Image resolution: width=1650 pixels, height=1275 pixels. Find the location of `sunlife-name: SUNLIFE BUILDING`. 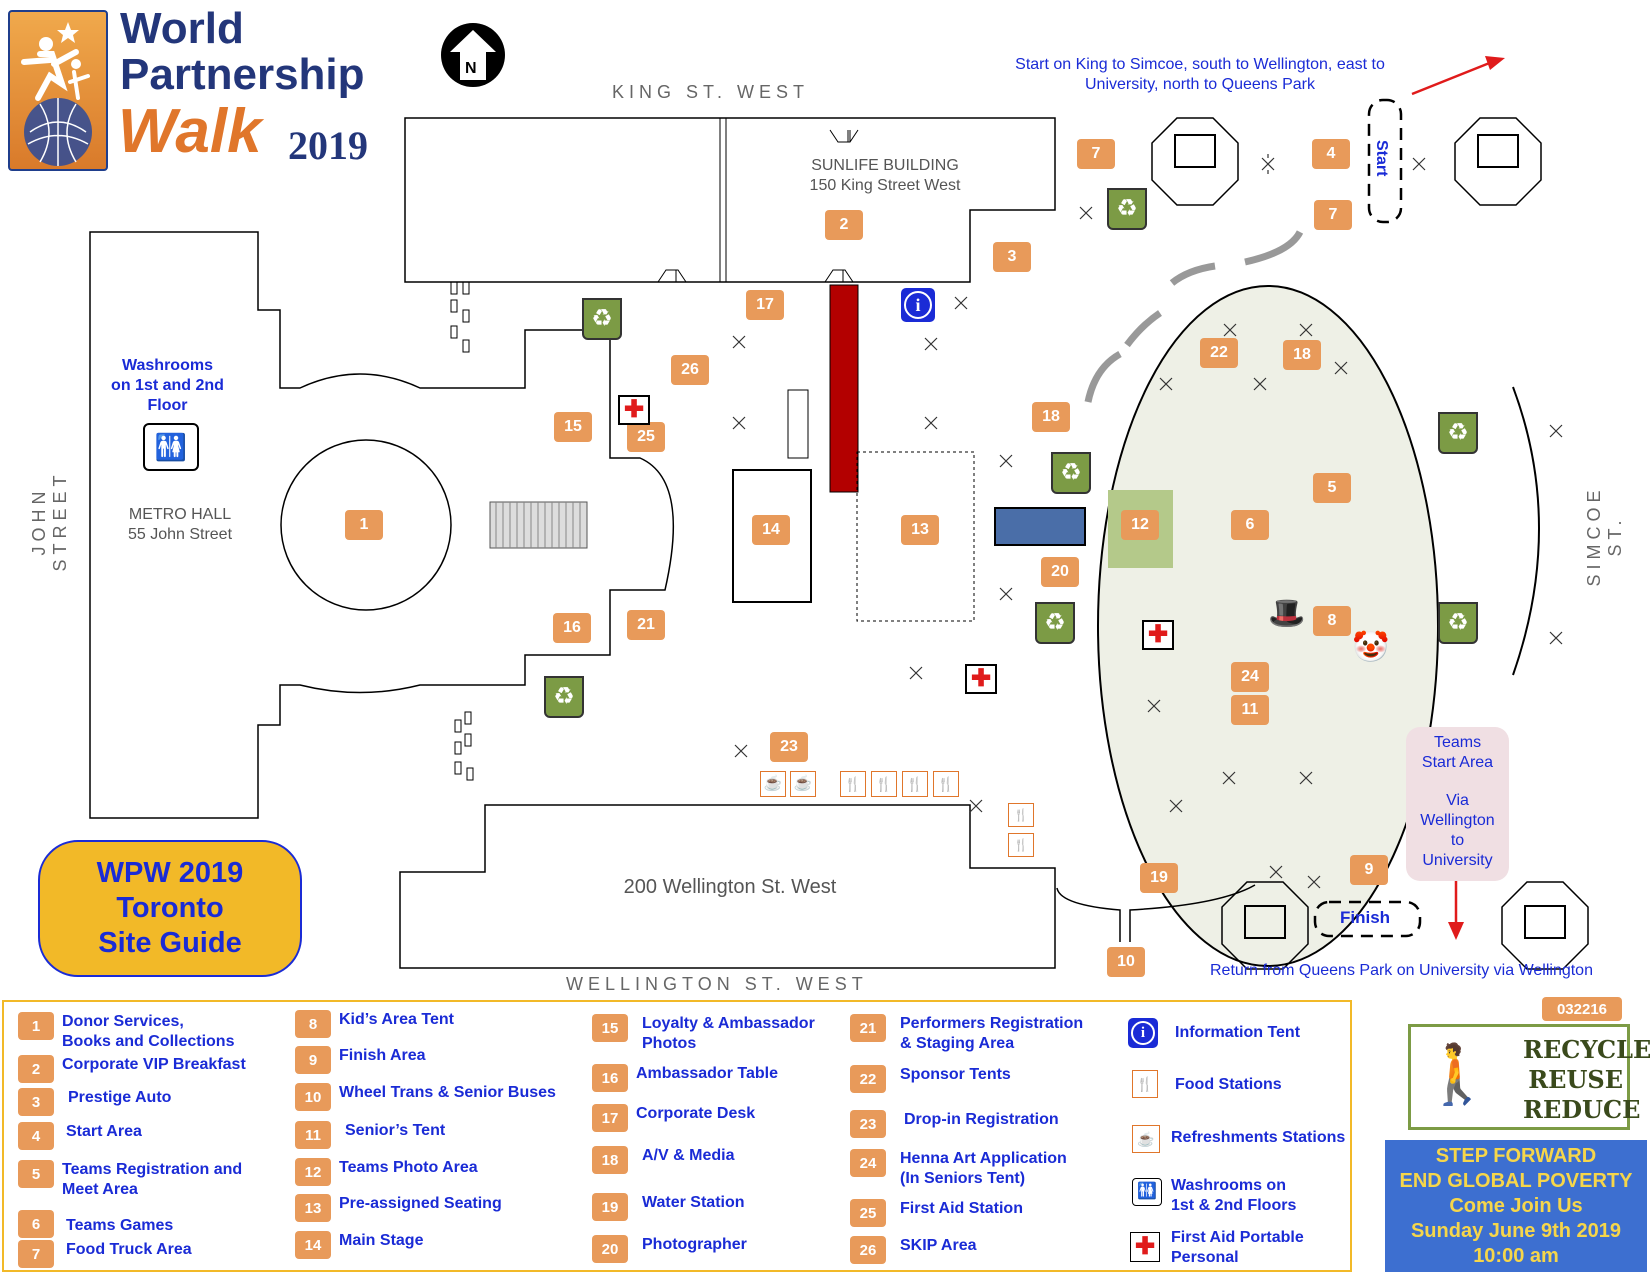

sunlife-name: SUNLIFE BUILDING is located at coordinates (885, 165).